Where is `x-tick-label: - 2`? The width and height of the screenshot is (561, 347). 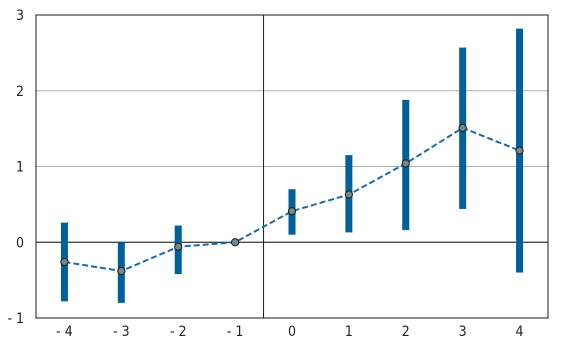 x-tick-label: - 2 is located at coordinates (178, 332).